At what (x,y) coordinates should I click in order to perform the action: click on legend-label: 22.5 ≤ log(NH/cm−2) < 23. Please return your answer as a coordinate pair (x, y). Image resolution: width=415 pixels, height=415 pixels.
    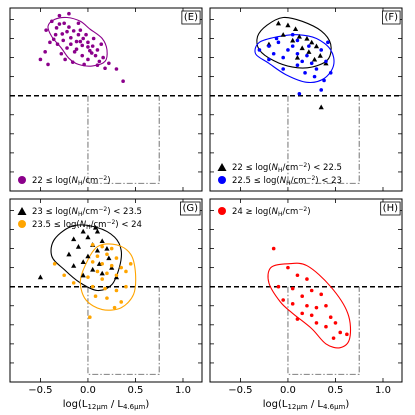
    Looking at the image, I should click on (287, 181).